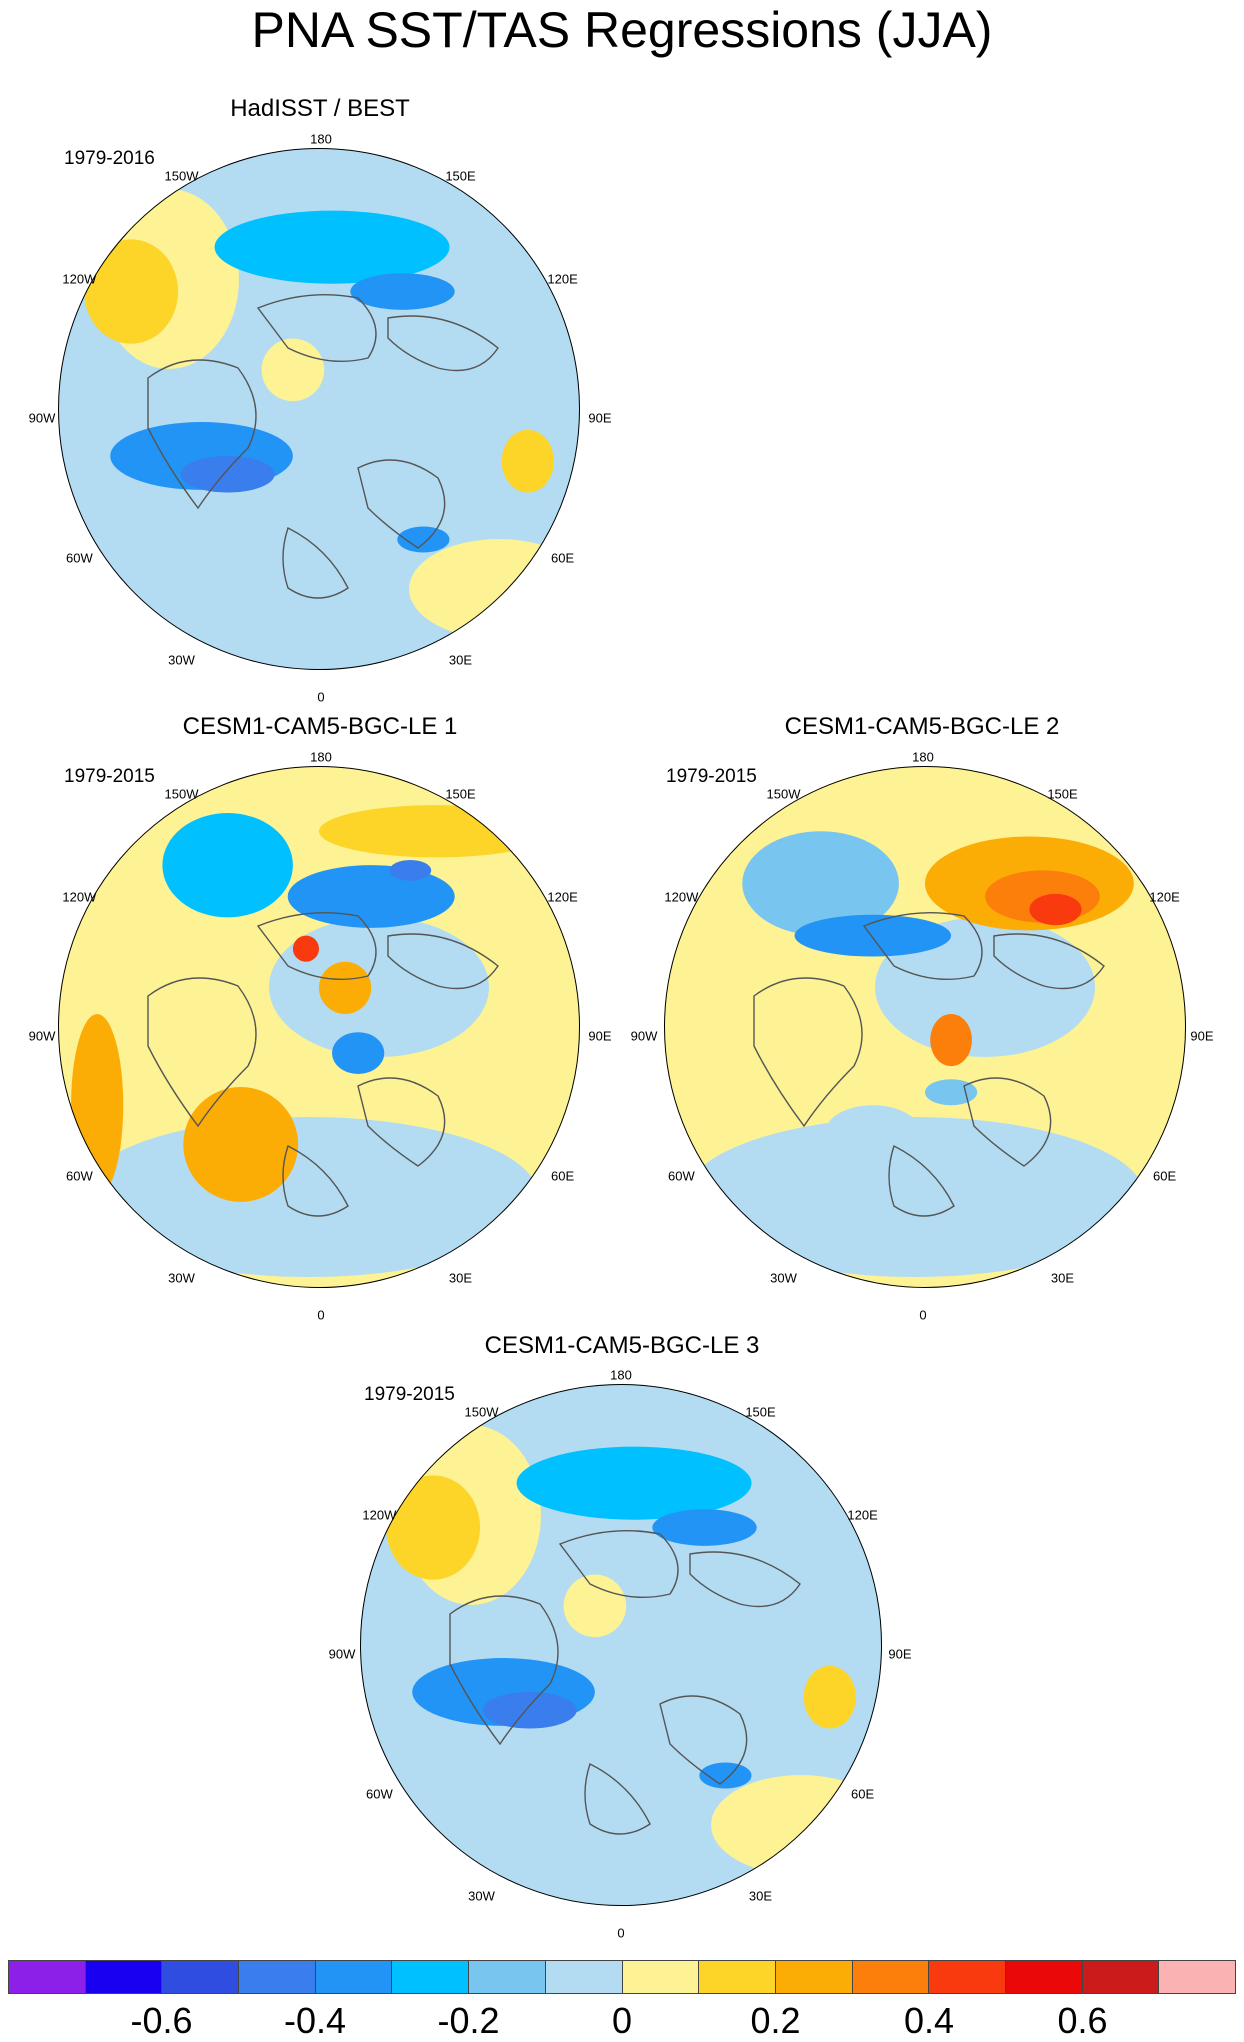 This screenshot has height=2042, width=1244. What do you see at coordinates (600, 418) in the screenshot?
I see `longitude-label: 90E` at bounding box center [600, 418].